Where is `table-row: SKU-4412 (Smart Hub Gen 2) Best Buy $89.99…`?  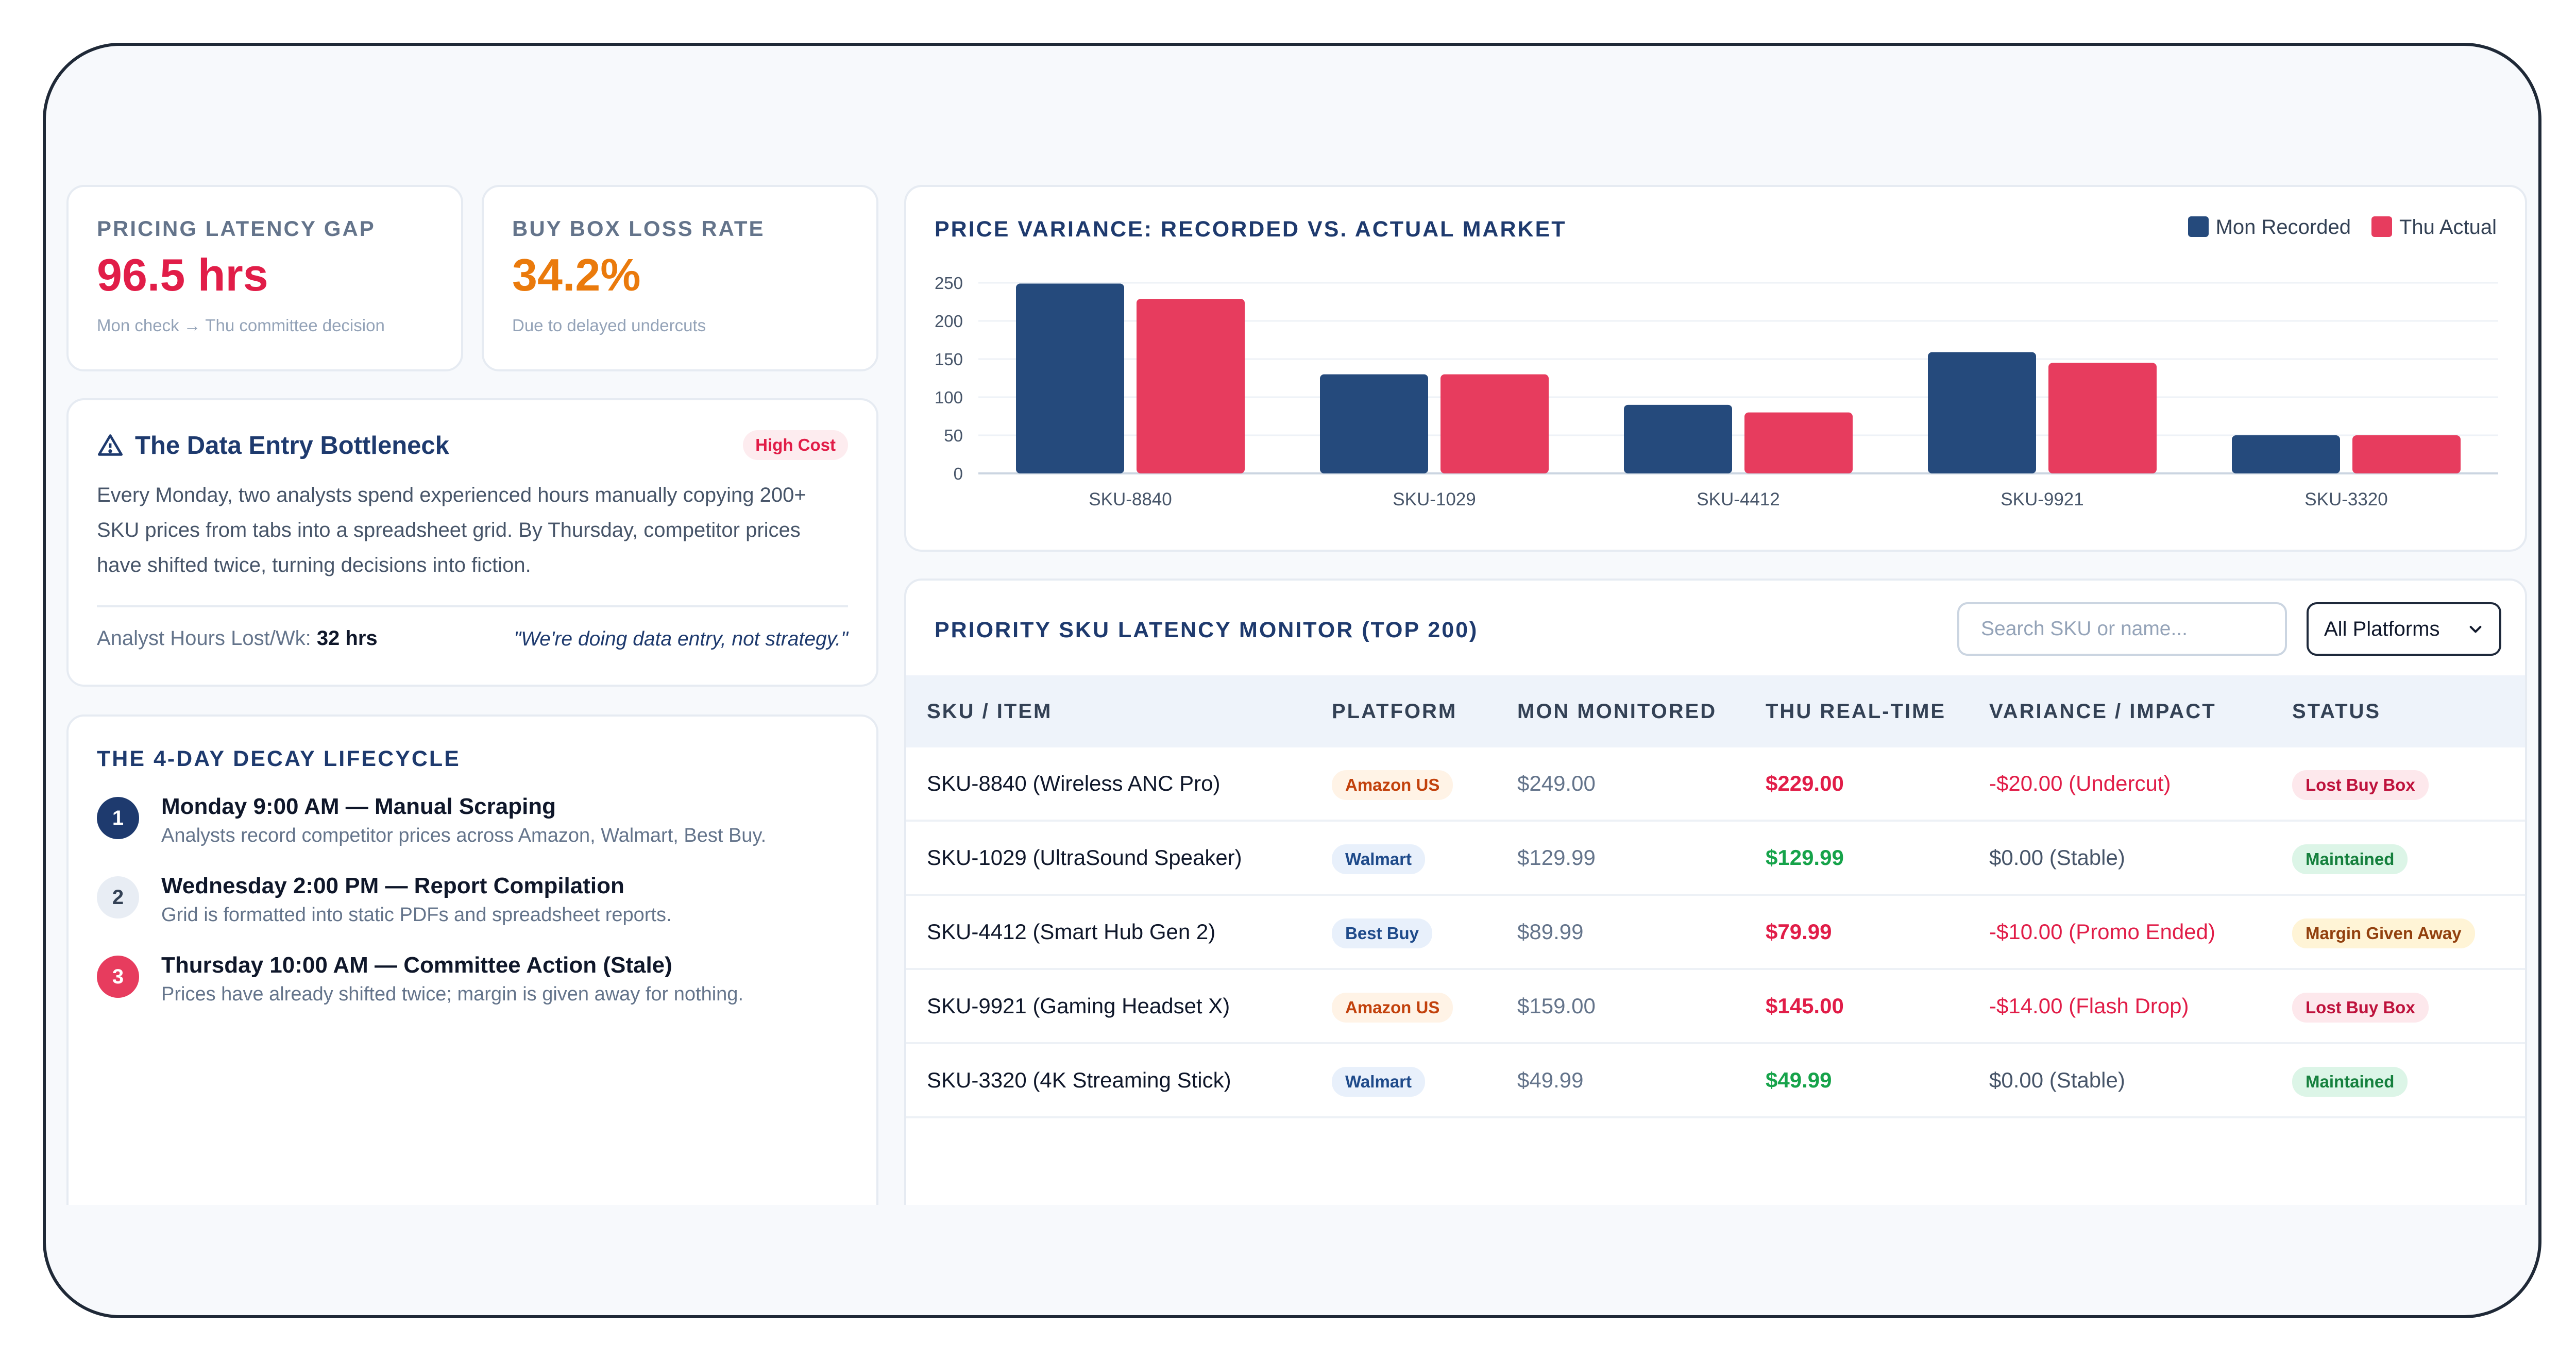 table-row: SKU-4412 (Smart Hub Gen 2) Best Buy $89.99… is located at coordinates (1716, 933).